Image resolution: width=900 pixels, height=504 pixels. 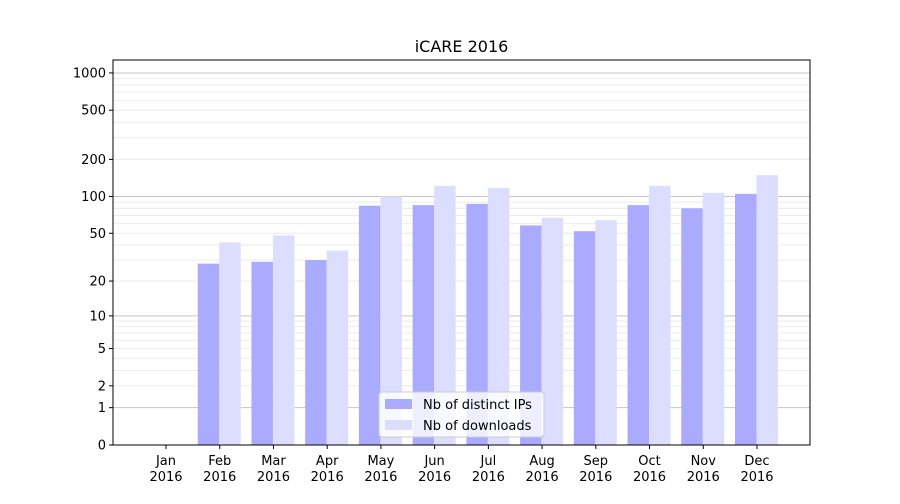 I want to click on x-tick-label: Mar 2016, so click(x=273, y=469).